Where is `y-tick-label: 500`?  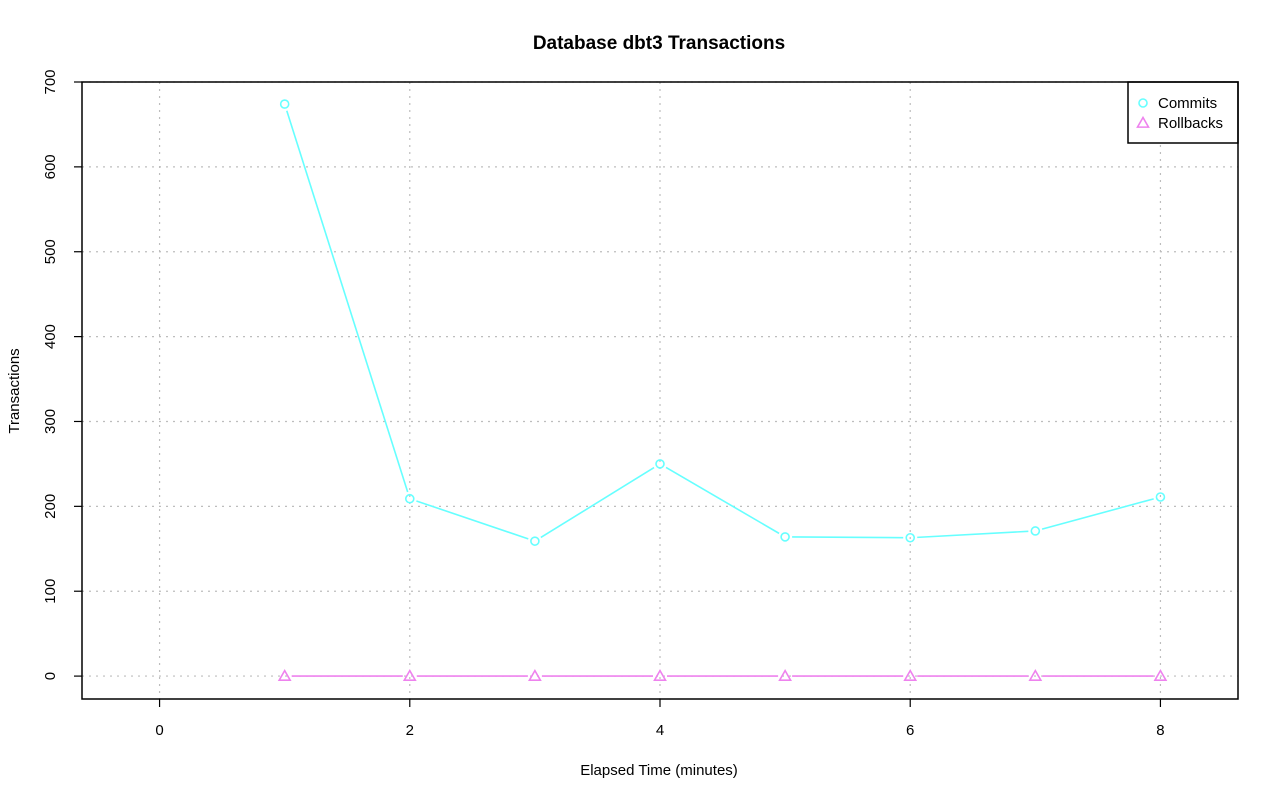 y-tick-label: 500 is located at coordinates (50, 251).